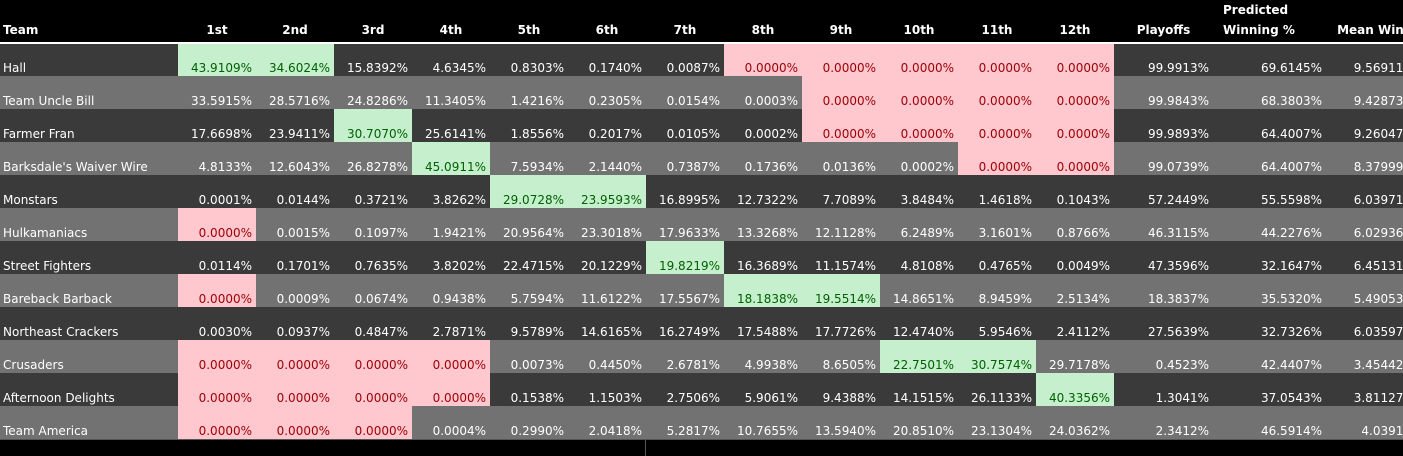  What do you see at coordinates (997, 191) in the screenshot?
I see `place-probability-cell: 1.4618%` at bounding box center [997, 191].